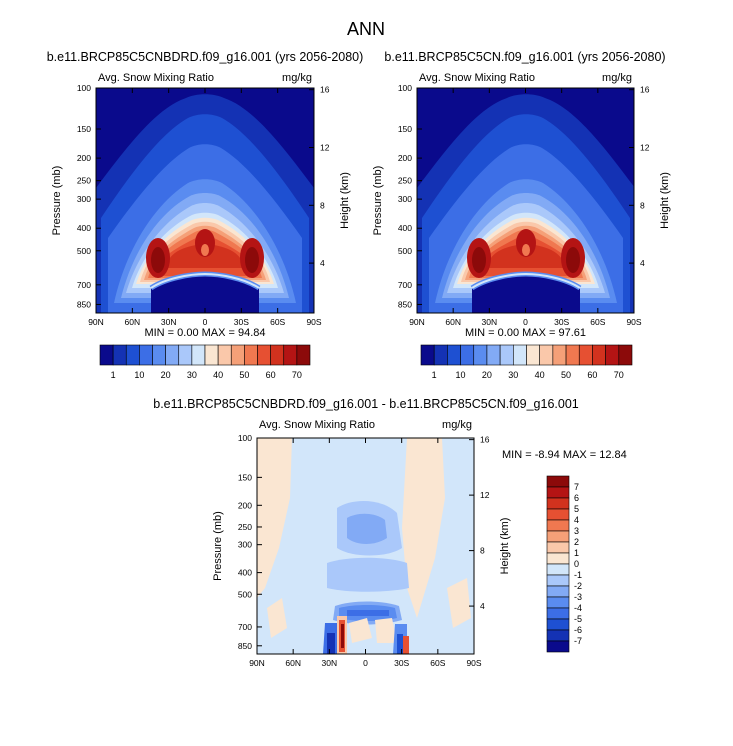 Image resolution: width=733 pixels, height=746 pixels. Describe the element at coordinates (578, 597) in the screenshot. I see `colorbar-label: -3` at that location.